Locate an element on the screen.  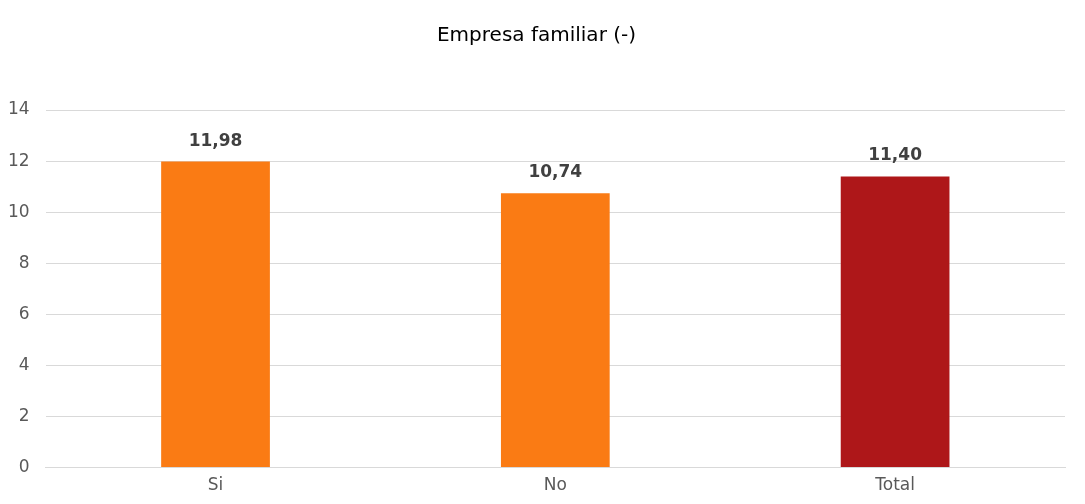
y-tick-label: 2 is located at coordinates (24, 414).